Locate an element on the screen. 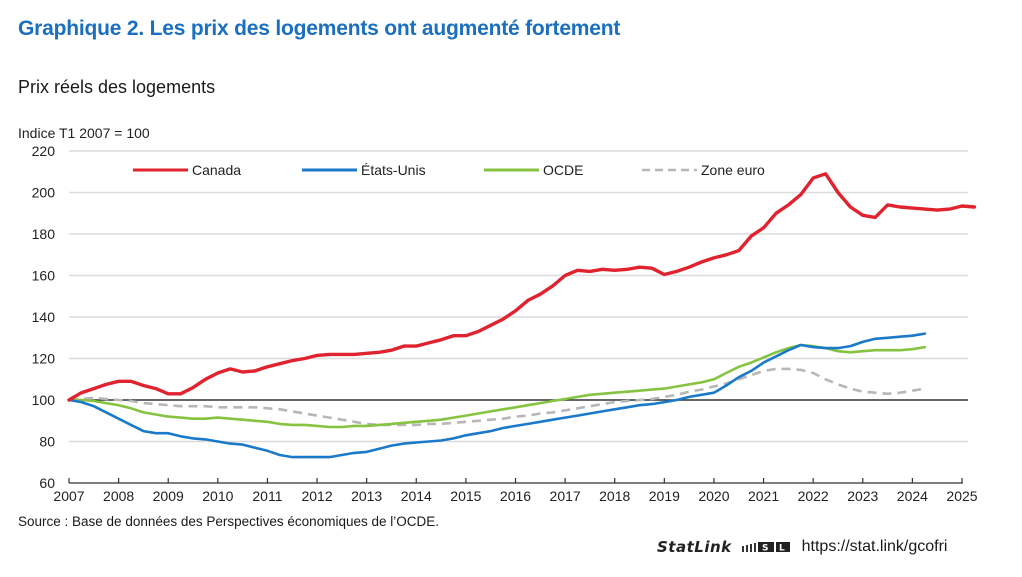  x-tick-label: 2010 is located at coordinates (217, 496).